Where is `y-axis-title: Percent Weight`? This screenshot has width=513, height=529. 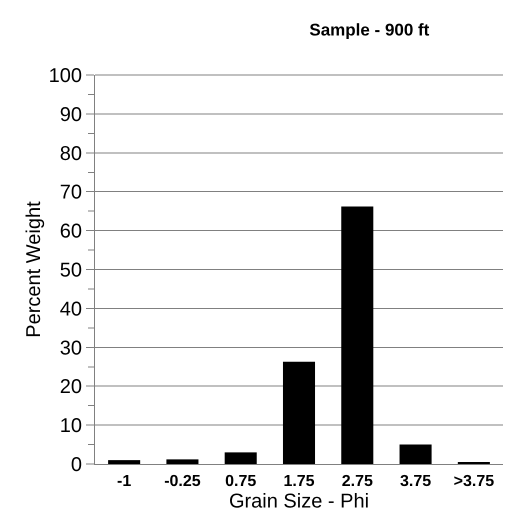 y-axis-title: Percent Weight is located at coordinates (34, 269).